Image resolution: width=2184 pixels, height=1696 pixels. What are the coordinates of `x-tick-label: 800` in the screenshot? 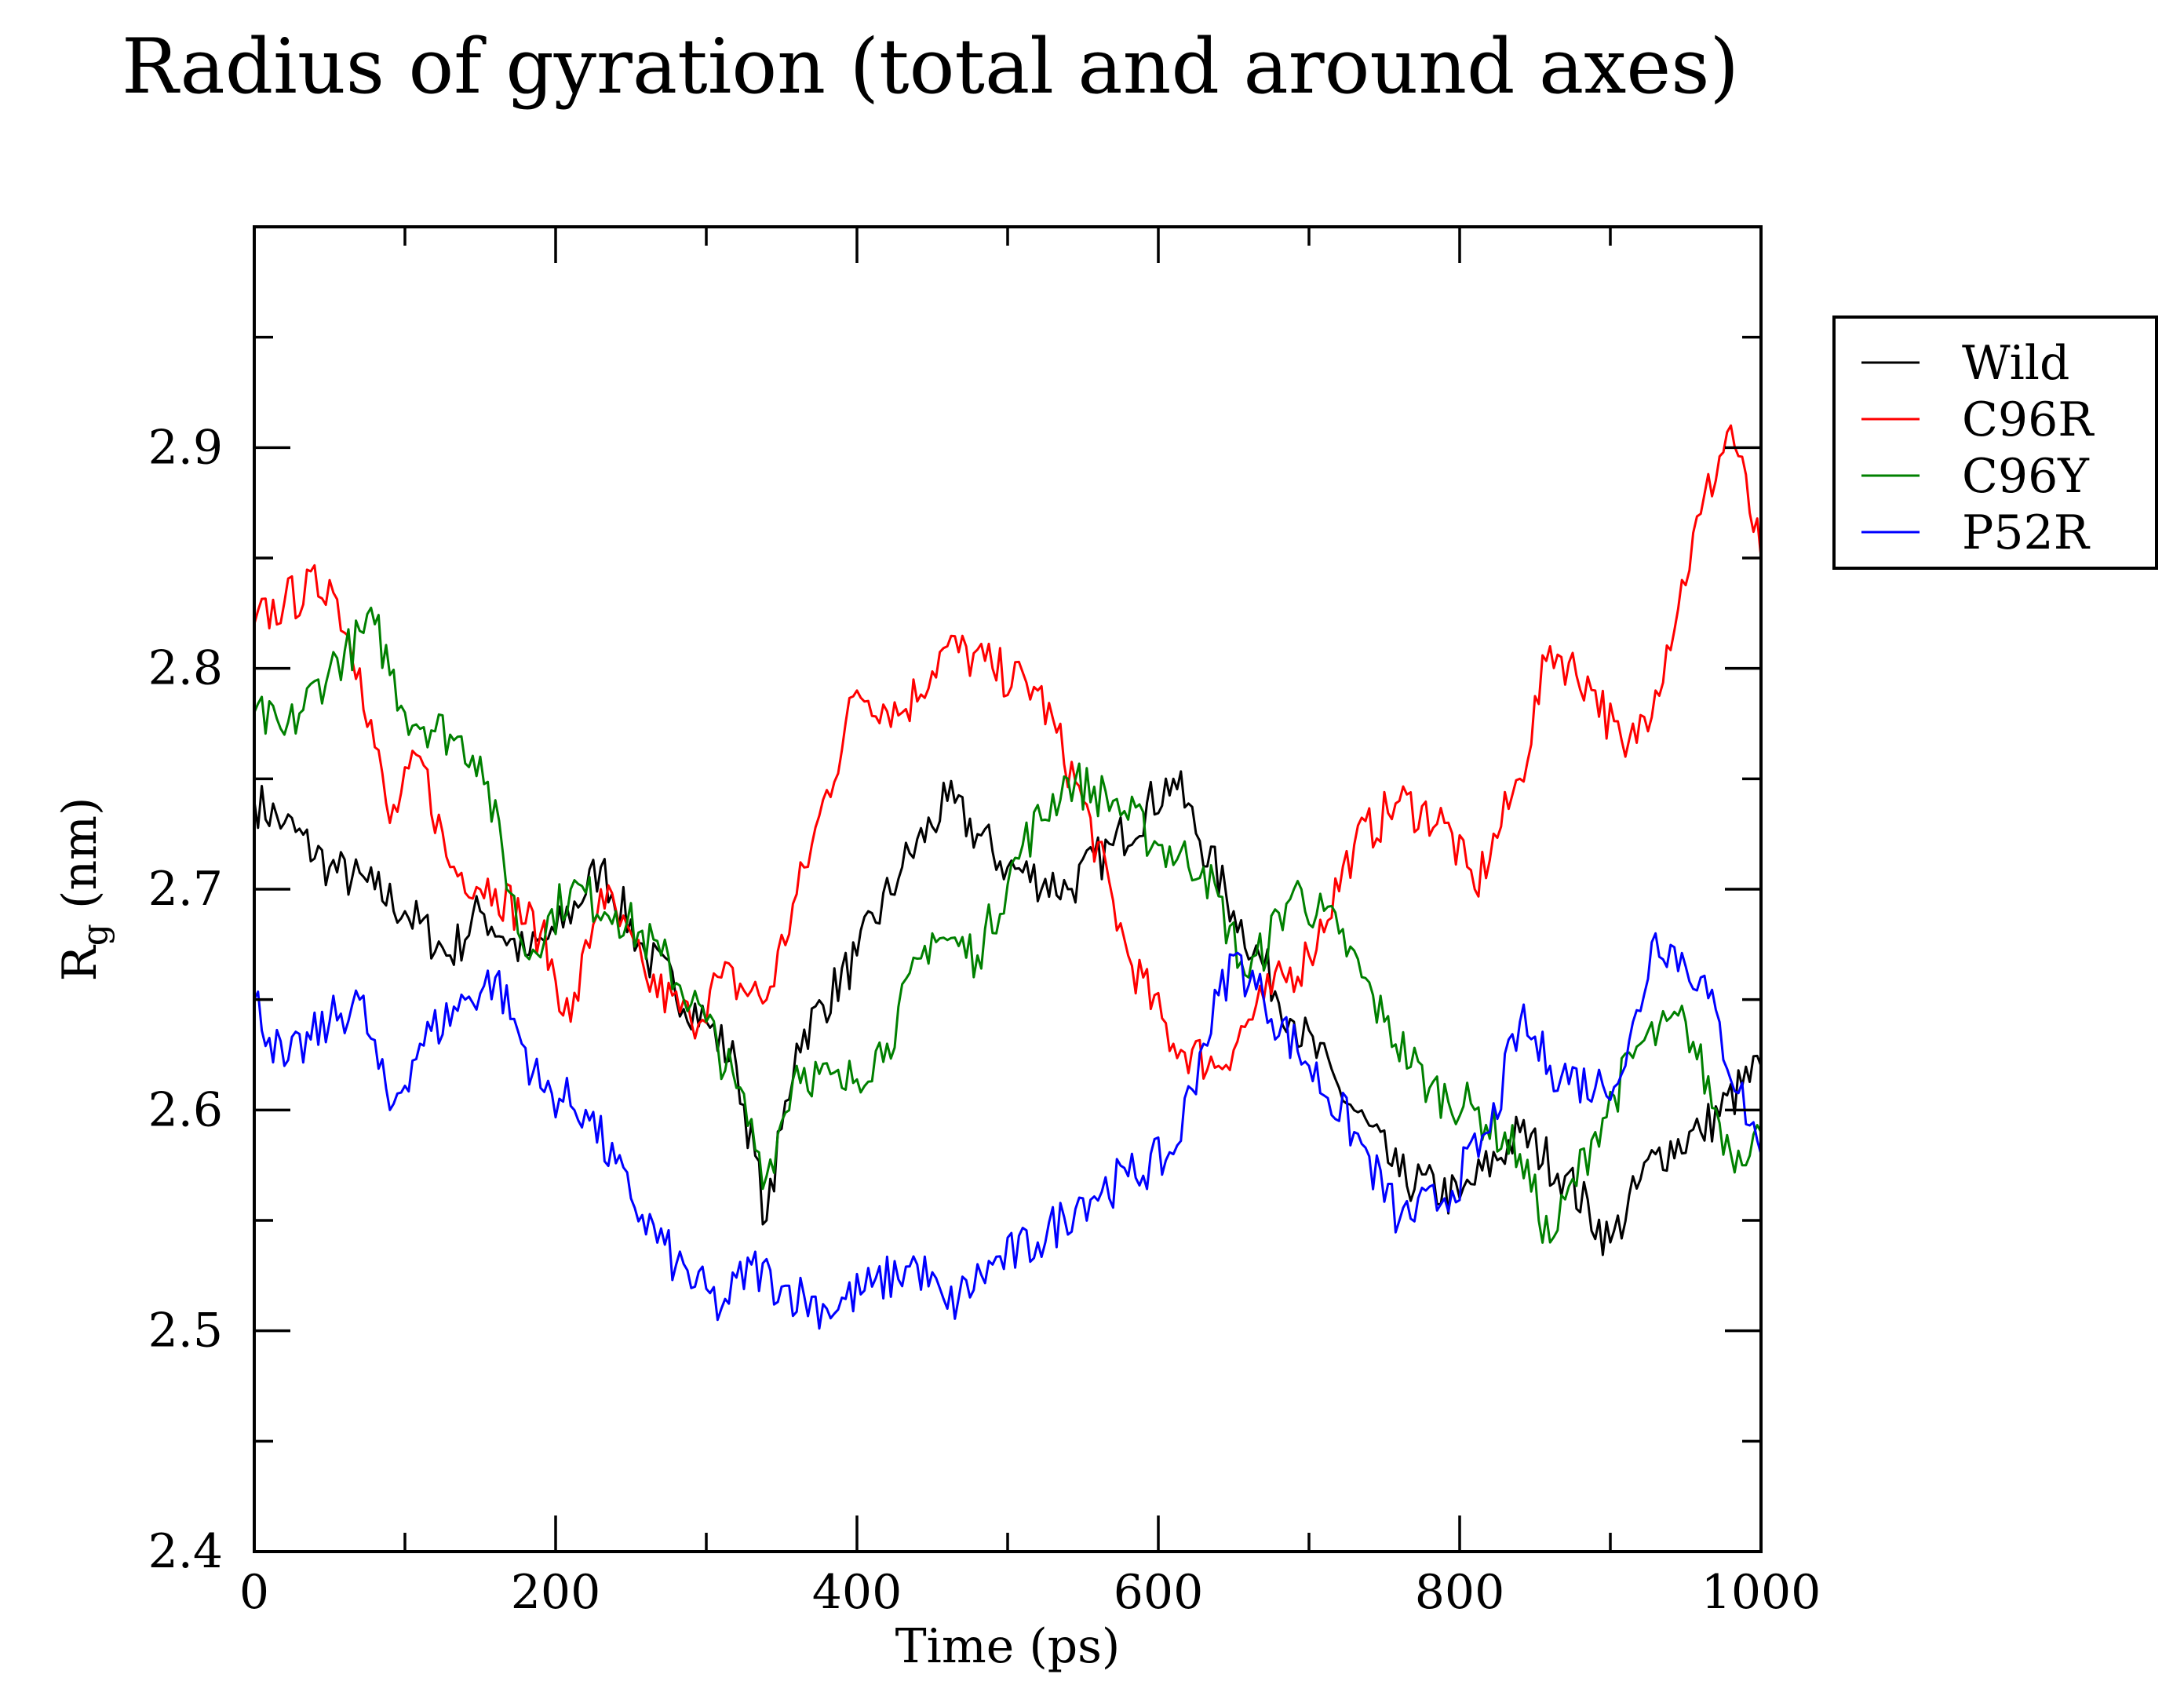 It's located at (1460, 1592).